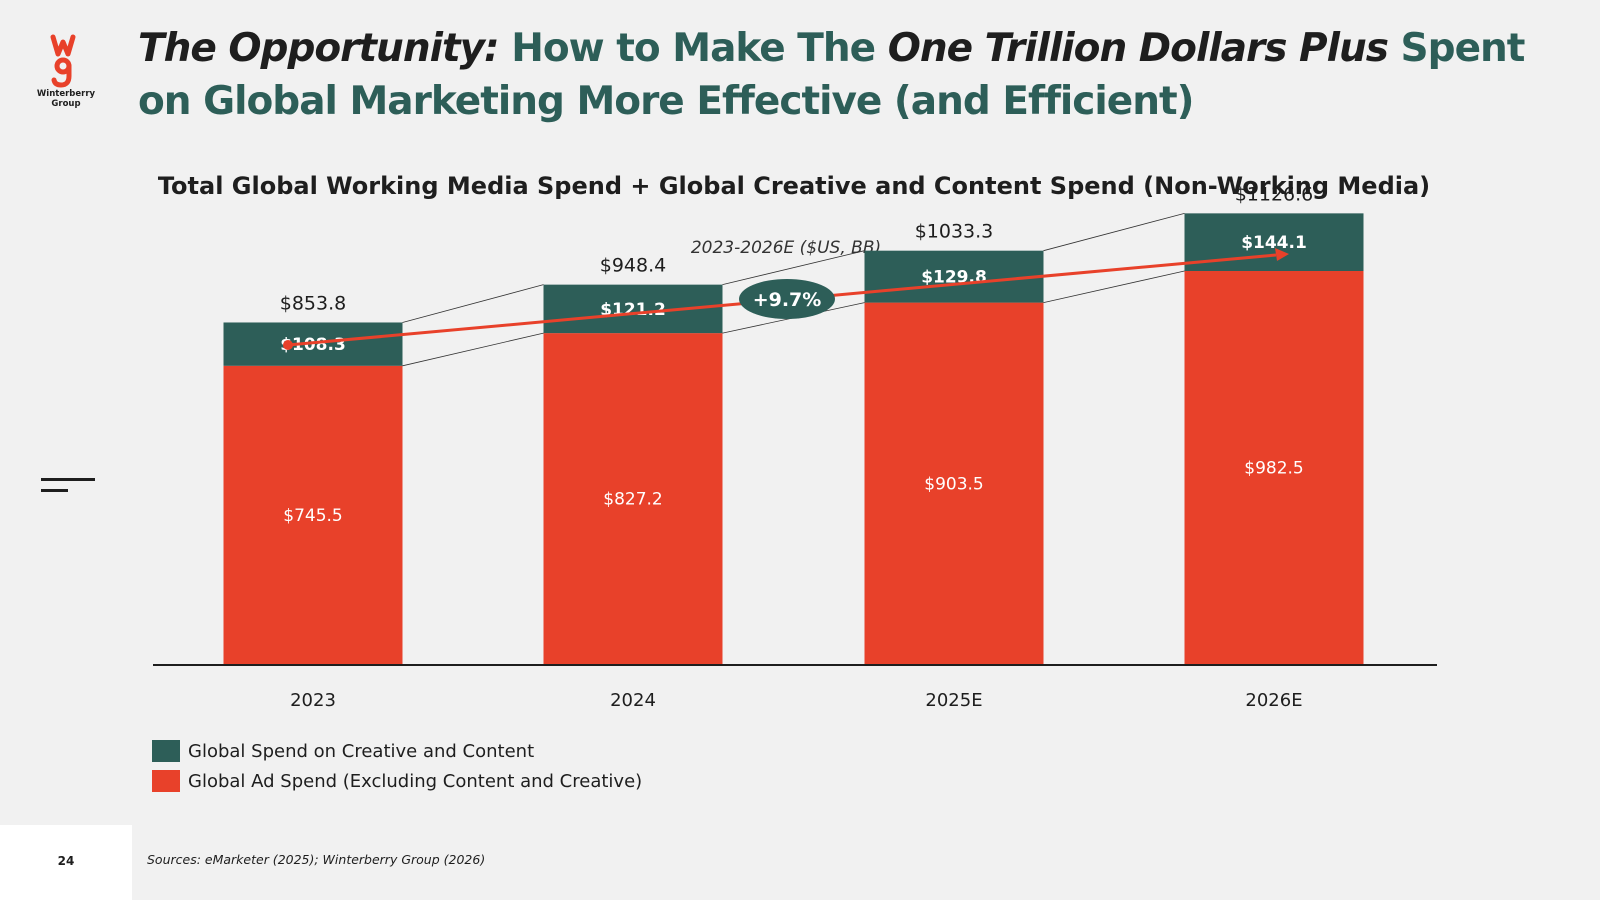  What do you see at coordinates (63, 61) in the screenshot?
I see `wg-logo-icon` at bounding box center [63, 61].